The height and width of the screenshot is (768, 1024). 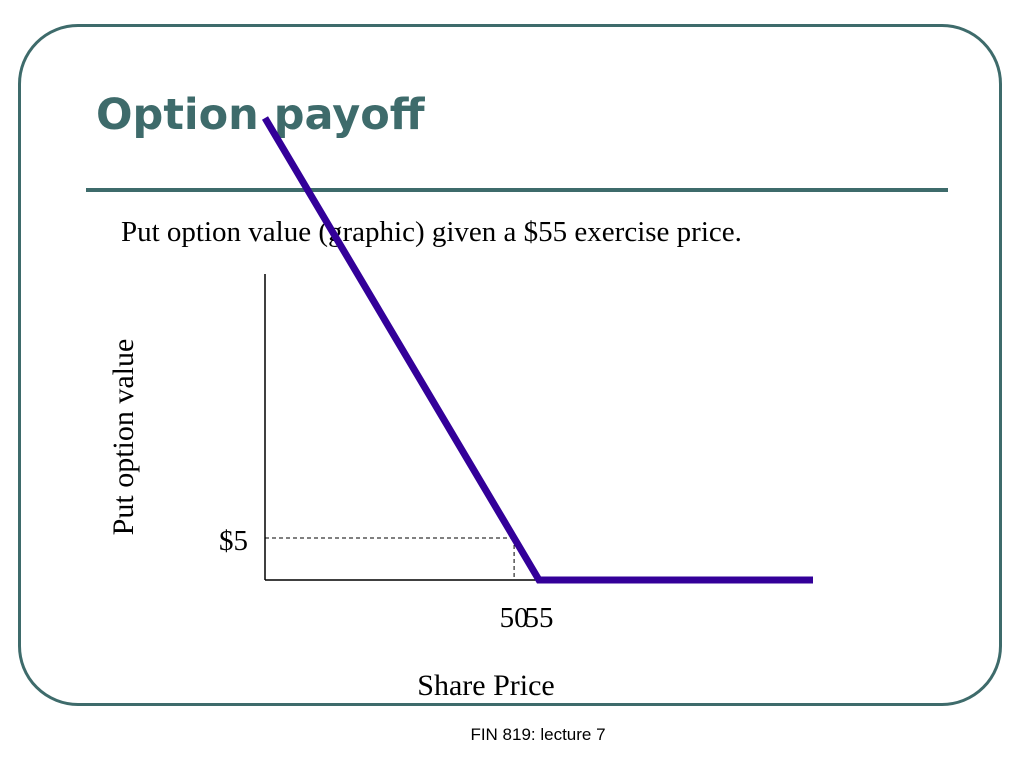 I want to click on x-axis-label: Share Price, so click(x=485, y=685).